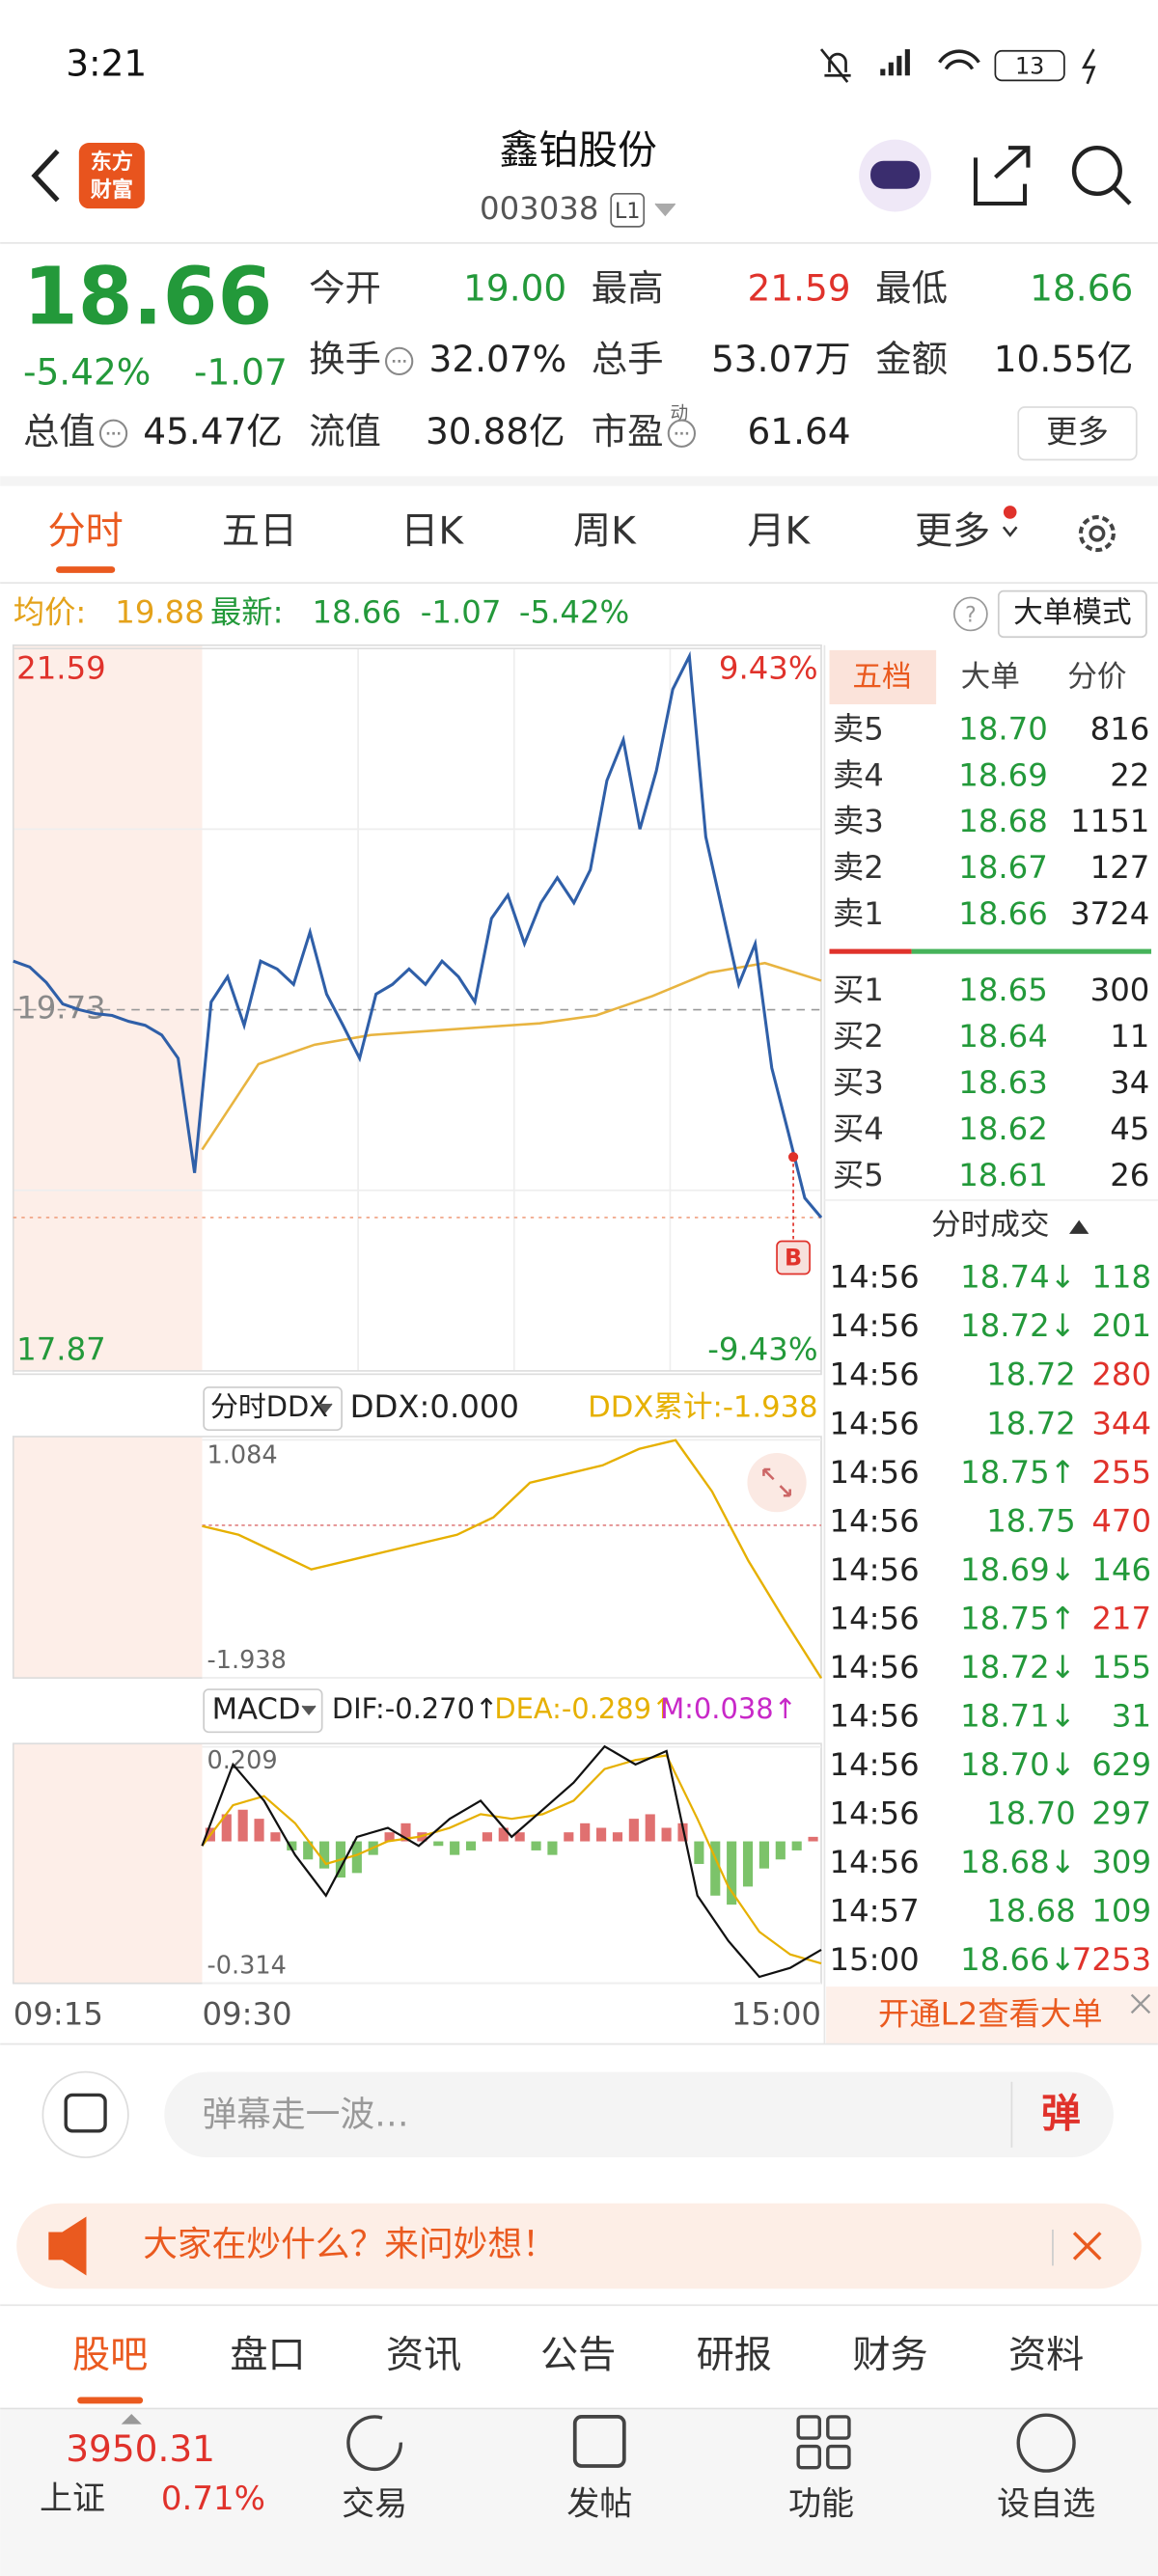 This screenshot has height=2576, width=1158. What do you see at coordinates (511, 1862) in the screenshot?
I see `dif-line` at bounding box center [511, 1862].